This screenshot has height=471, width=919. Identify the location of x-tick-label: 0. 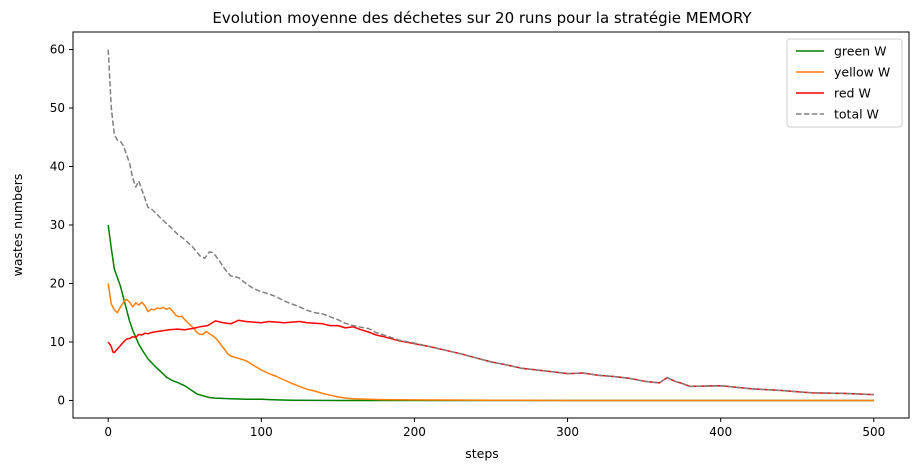
(108, 432).